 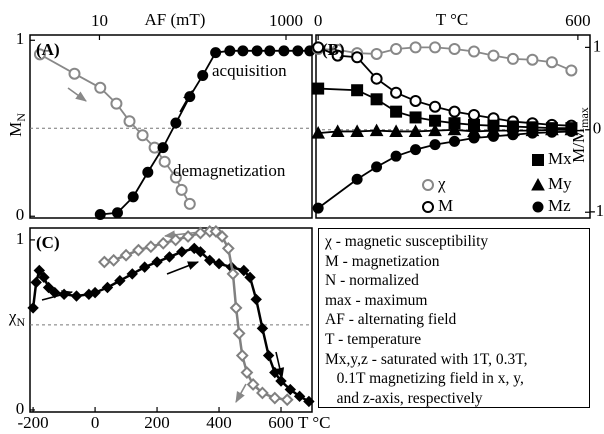 I want to click on legend-label: My, so click(x=560, y=183).